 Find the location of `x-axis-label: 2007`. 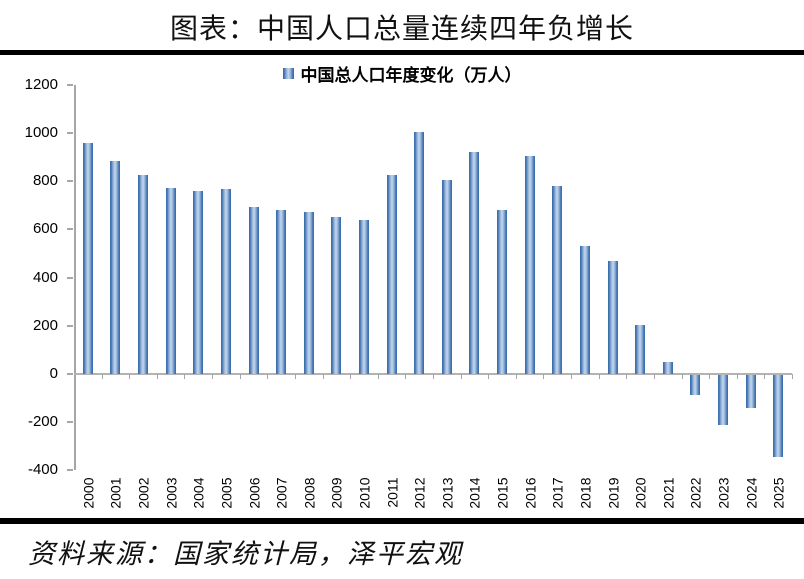

x-axis-label: 2007 is located at coordinates (281, 493).